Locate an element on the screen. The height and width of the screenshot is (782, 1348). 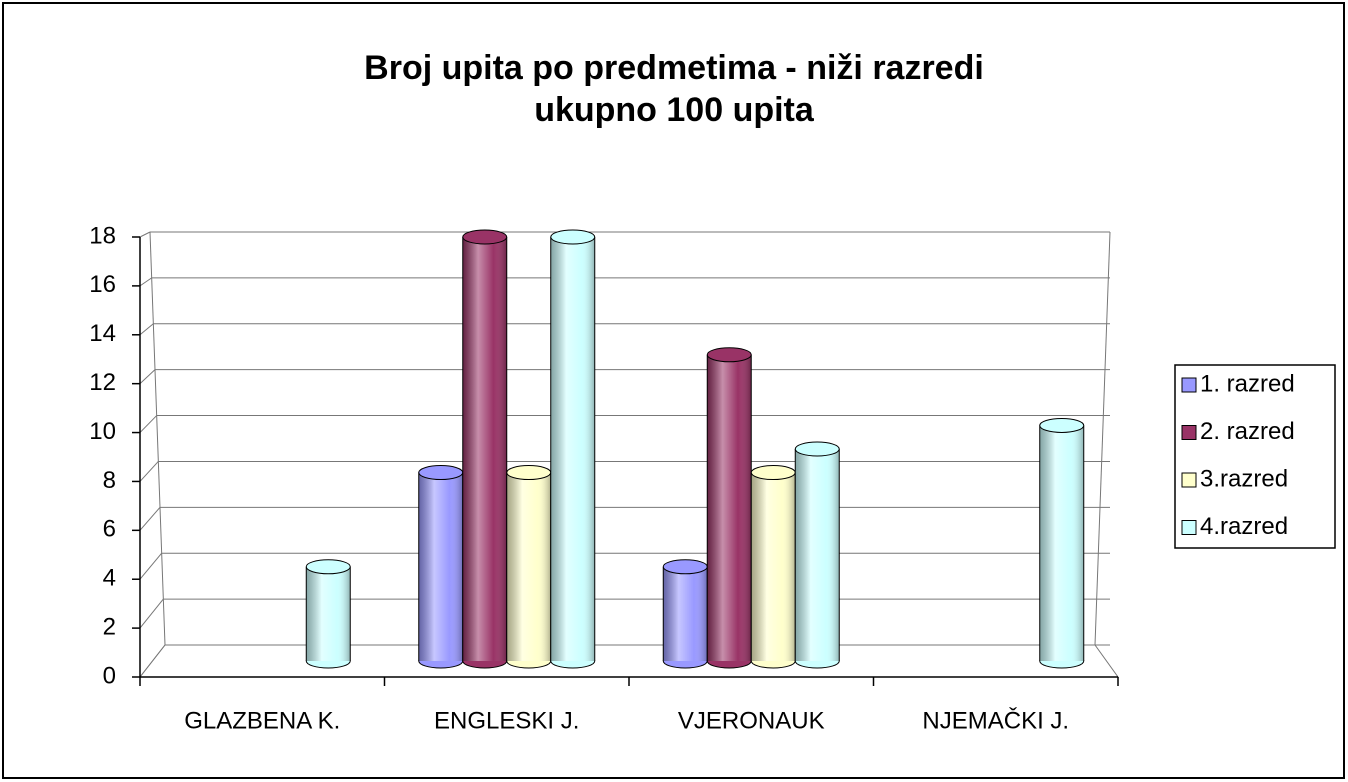
y-tick-label: 4 is located at coordinates (109, 578).